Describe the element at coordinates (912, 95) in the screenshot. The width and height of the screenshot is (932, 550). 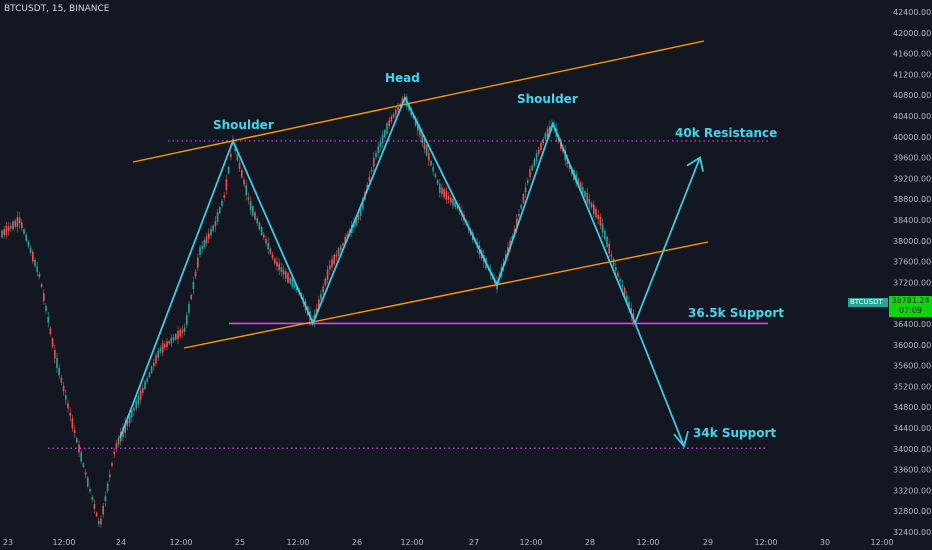
I see `y-tick-label: 40800.00` at that location.